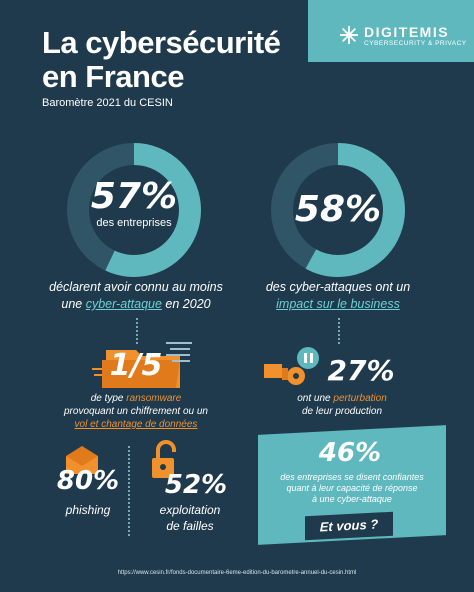 The width and height of the screenshot is (474, 592). I want to click on title-line-1: La cybersécurité, so click(161, 42).